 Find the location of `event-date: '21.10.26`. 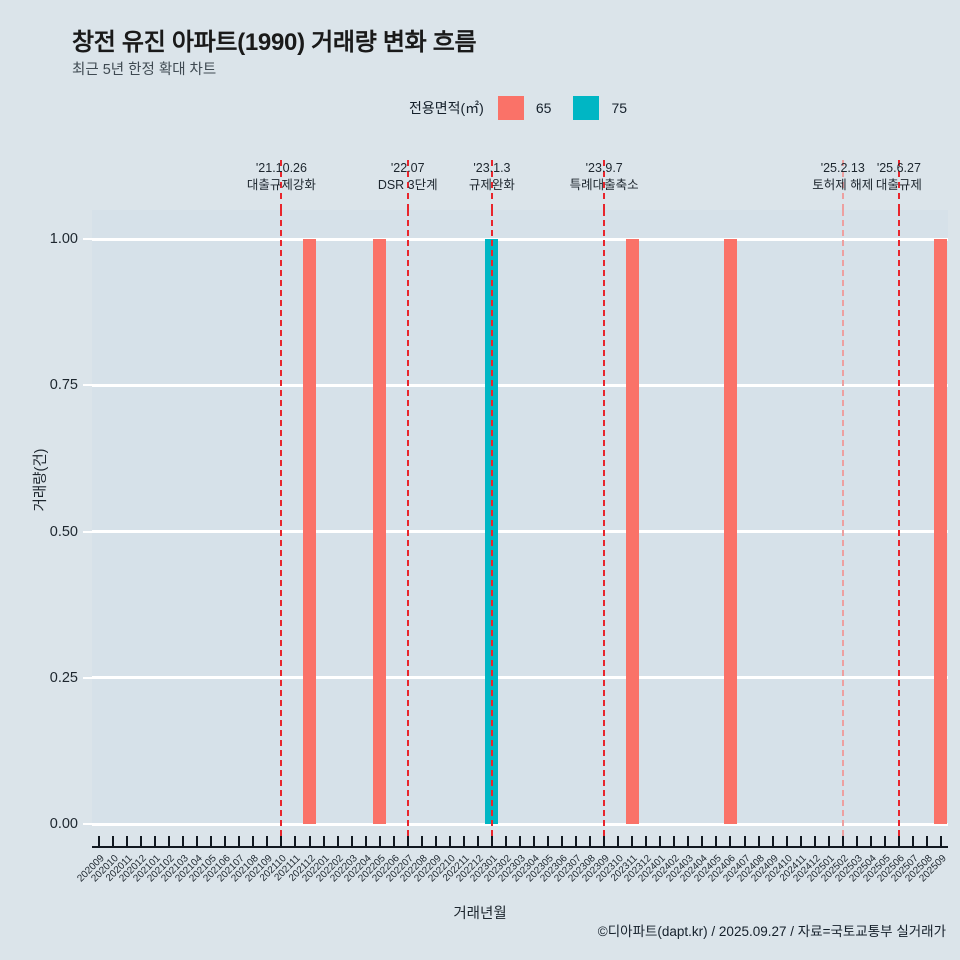

event-date: '21.10.26 is located at coordinates (281, 168).